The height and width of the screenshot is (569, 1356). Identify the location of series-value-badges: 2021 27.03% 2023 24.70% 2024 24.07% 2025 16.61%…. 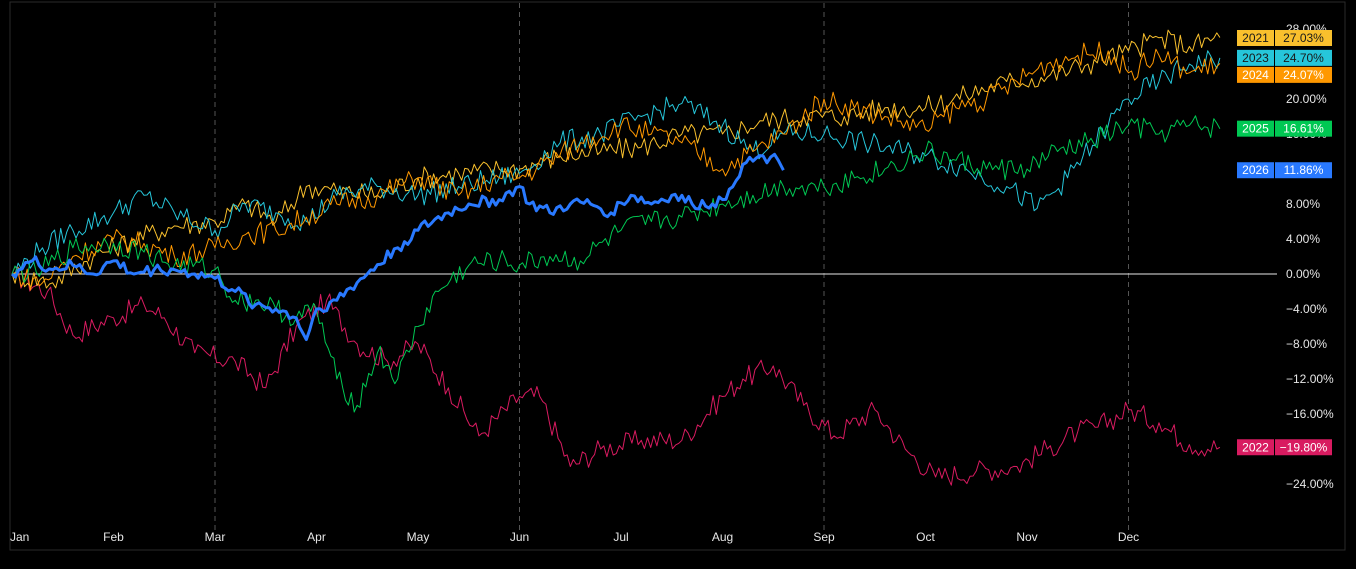
(1284, 243).